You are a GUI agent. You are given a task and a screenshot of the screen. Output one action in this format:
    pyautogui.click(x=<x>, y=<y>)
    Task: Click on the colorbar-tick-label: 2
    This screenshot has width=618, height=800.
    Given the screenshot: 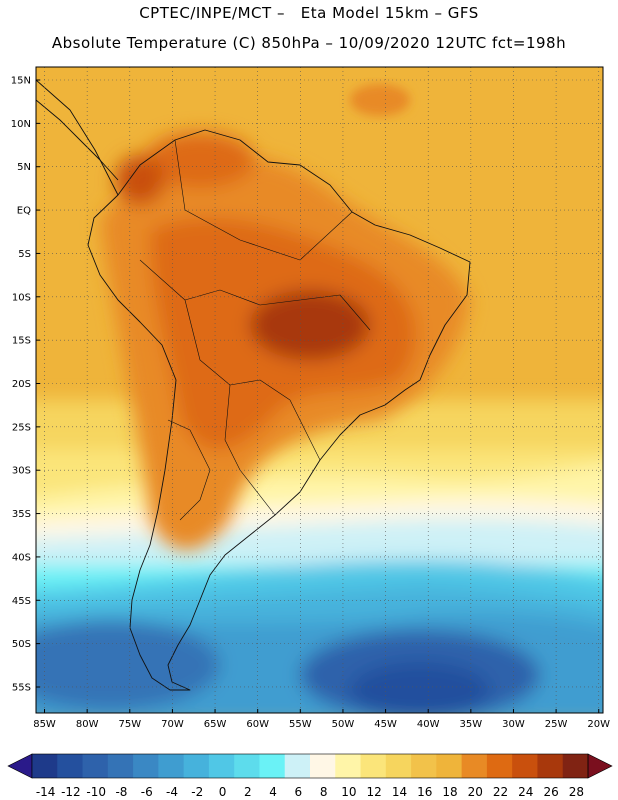 What is the action you would take?
    pyautogui.click(x=248, y=792)
    